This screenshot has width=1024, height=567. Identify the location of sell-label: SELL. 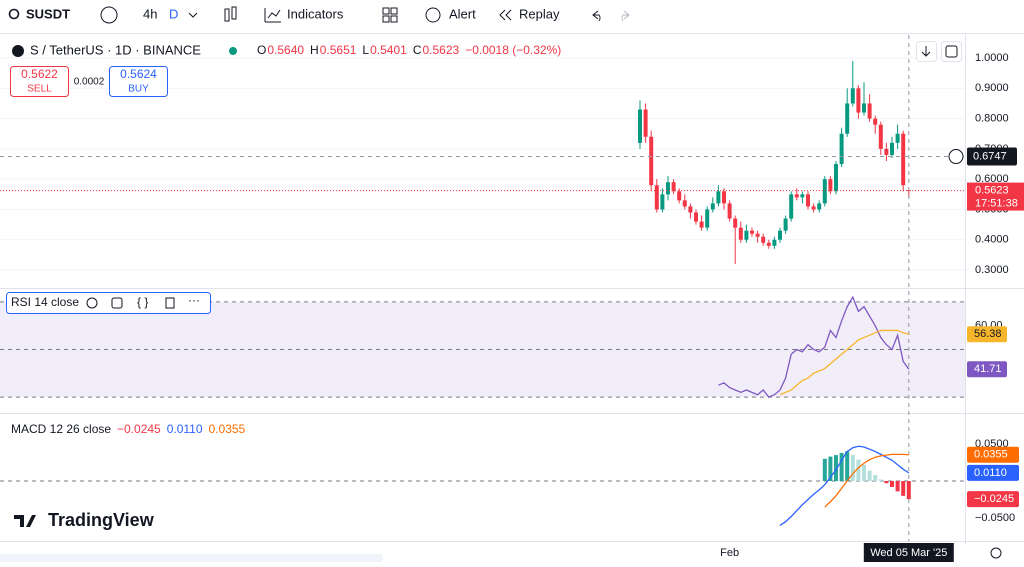
(39, 89).